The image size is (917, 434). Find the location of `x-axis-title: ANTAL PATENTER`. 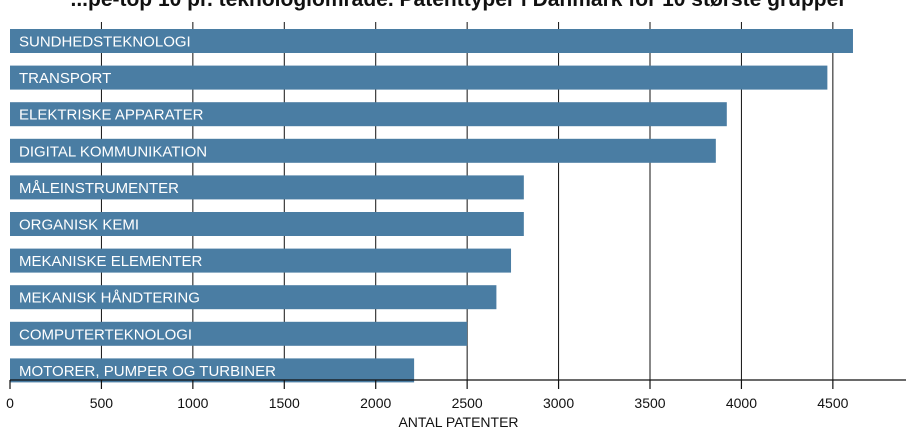

x-axis-title: ANTAL PATENTER is located at coordinates (458, 422).